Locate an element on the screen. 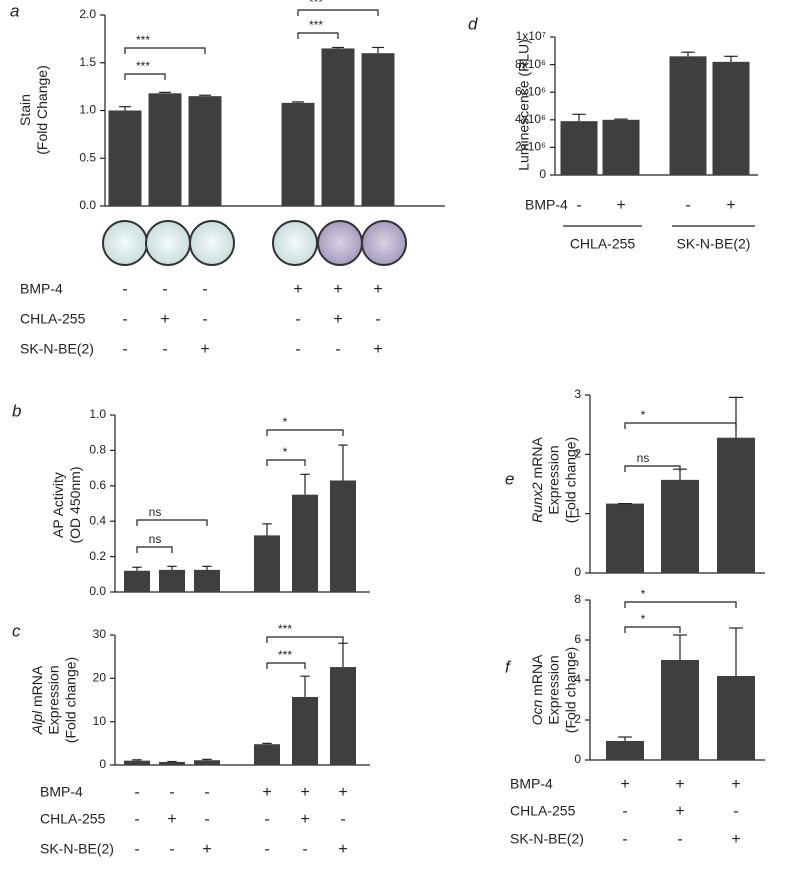  y-tick-label: 8x10⁶ is located at coordinates (530, 64).